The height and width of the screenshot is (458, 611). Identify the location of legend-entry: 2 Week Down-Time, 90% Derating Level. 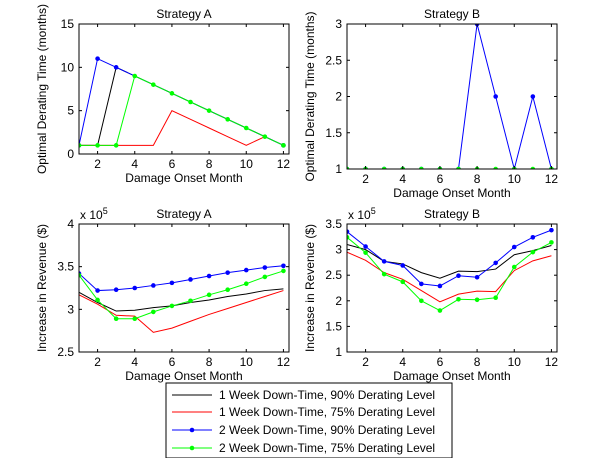
(303, 430).